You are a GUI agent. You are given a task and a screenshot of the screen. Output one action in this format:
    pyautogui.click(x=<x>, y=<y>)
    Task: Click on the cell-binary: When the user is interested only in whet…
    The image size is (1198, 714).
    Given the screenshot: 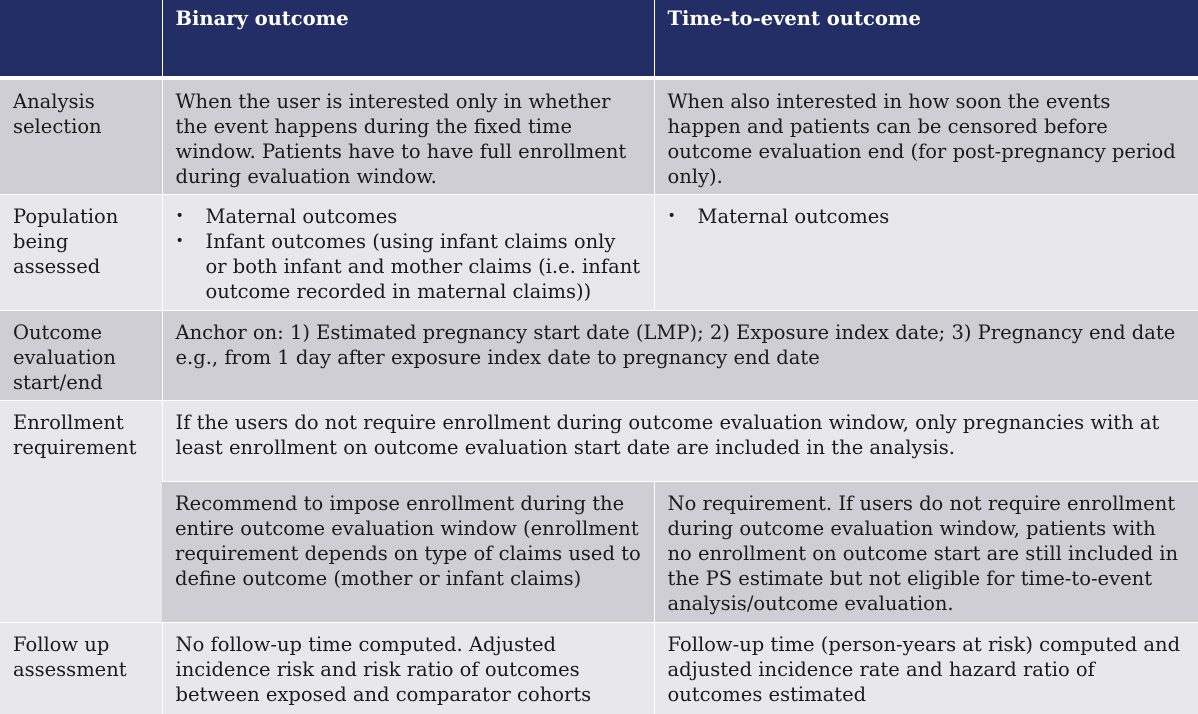 What is the action you would take?
    pyautogui.click(x=407, y=135)
    